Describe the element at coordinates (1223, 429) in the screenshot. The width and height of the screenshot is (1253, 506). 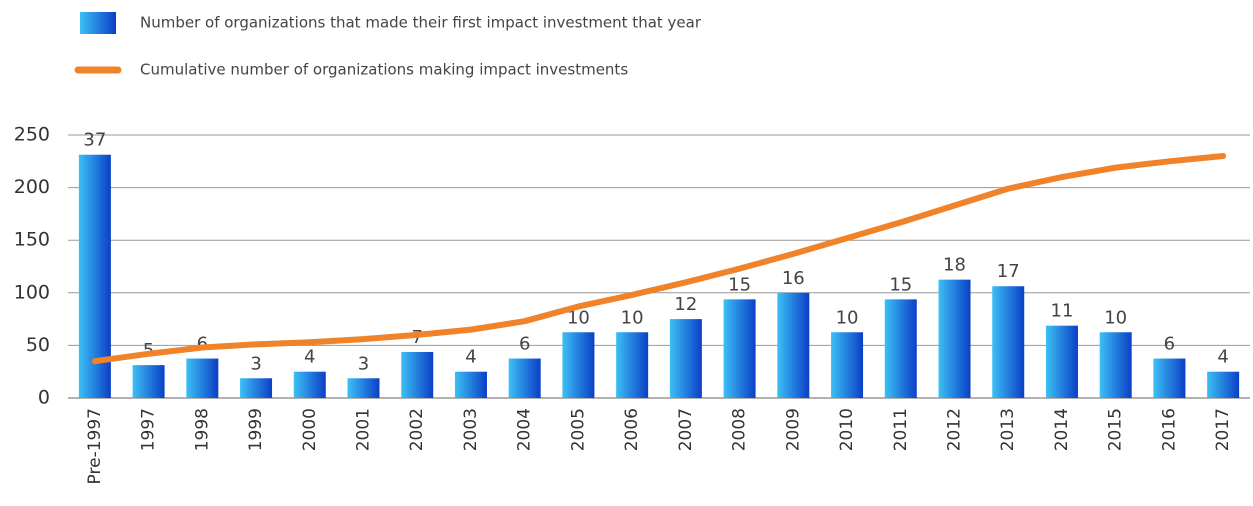
I see `x-tick-label: 2017` at that location.